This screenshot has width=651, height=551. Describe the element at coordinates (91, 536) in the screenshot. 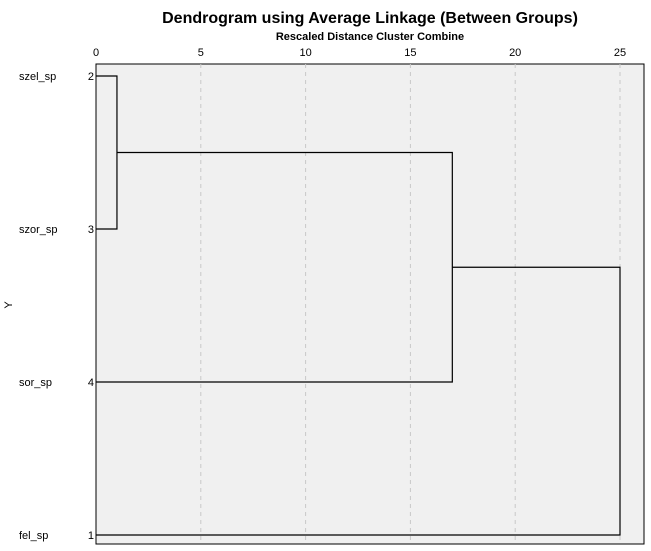

I see `leaf-id: 1` at that location.